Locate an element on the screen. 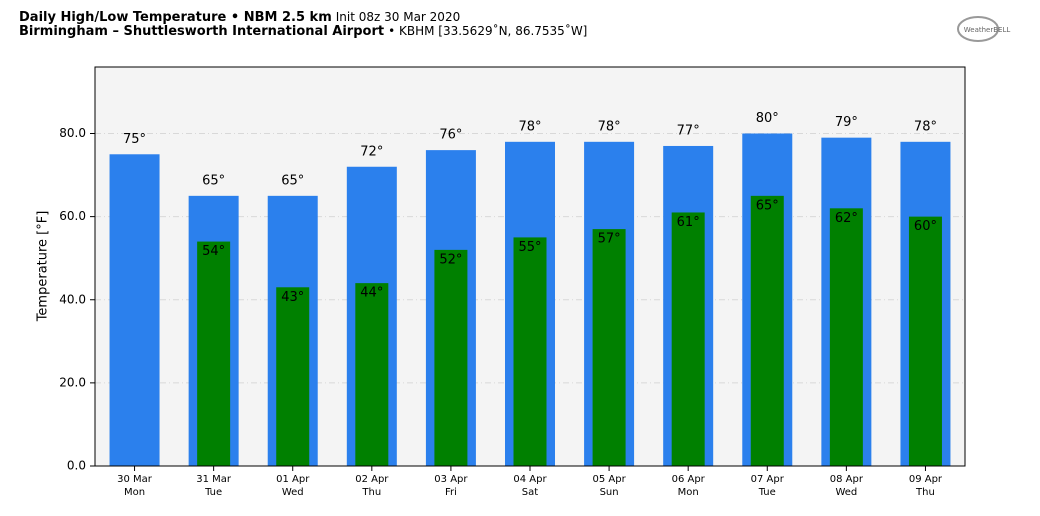 The image size is (1040, 516). y-tick-label: 40.0 is located at coordinates (72, 299).